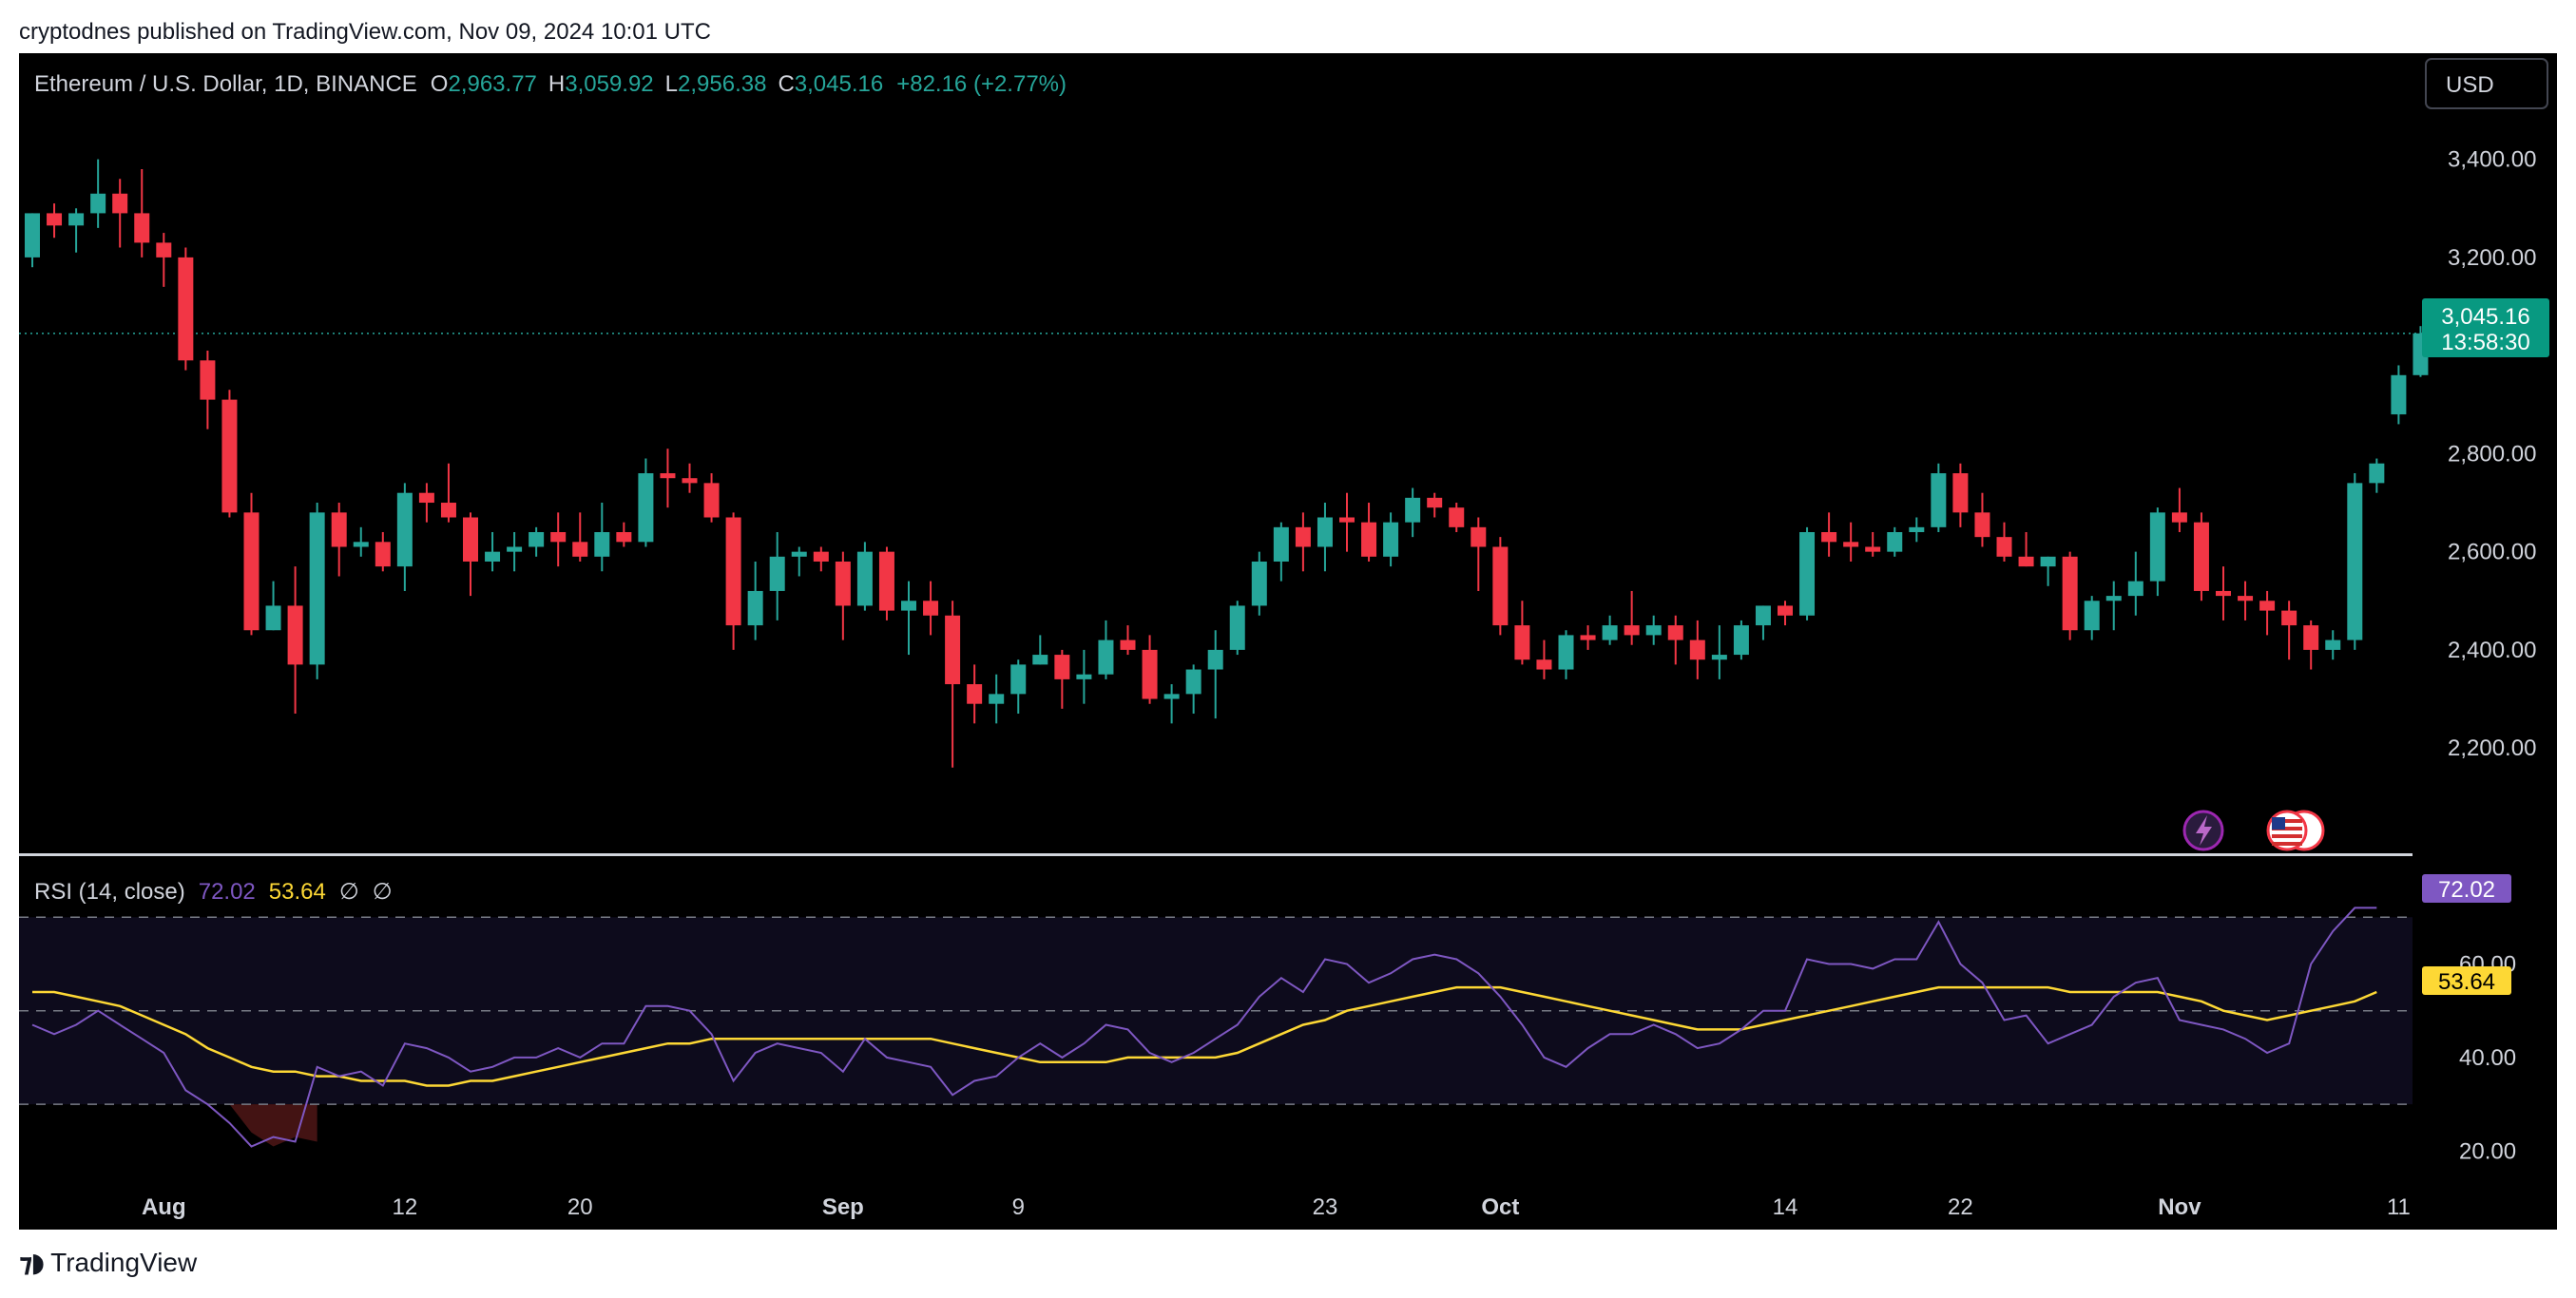 The width and height of the screenshot is (2576, 1298). What do you see at coordinates (124, 1262) in the screenshot?
I see `tradingview-logo-text: TradingView` at bounding box center [124, 1262].